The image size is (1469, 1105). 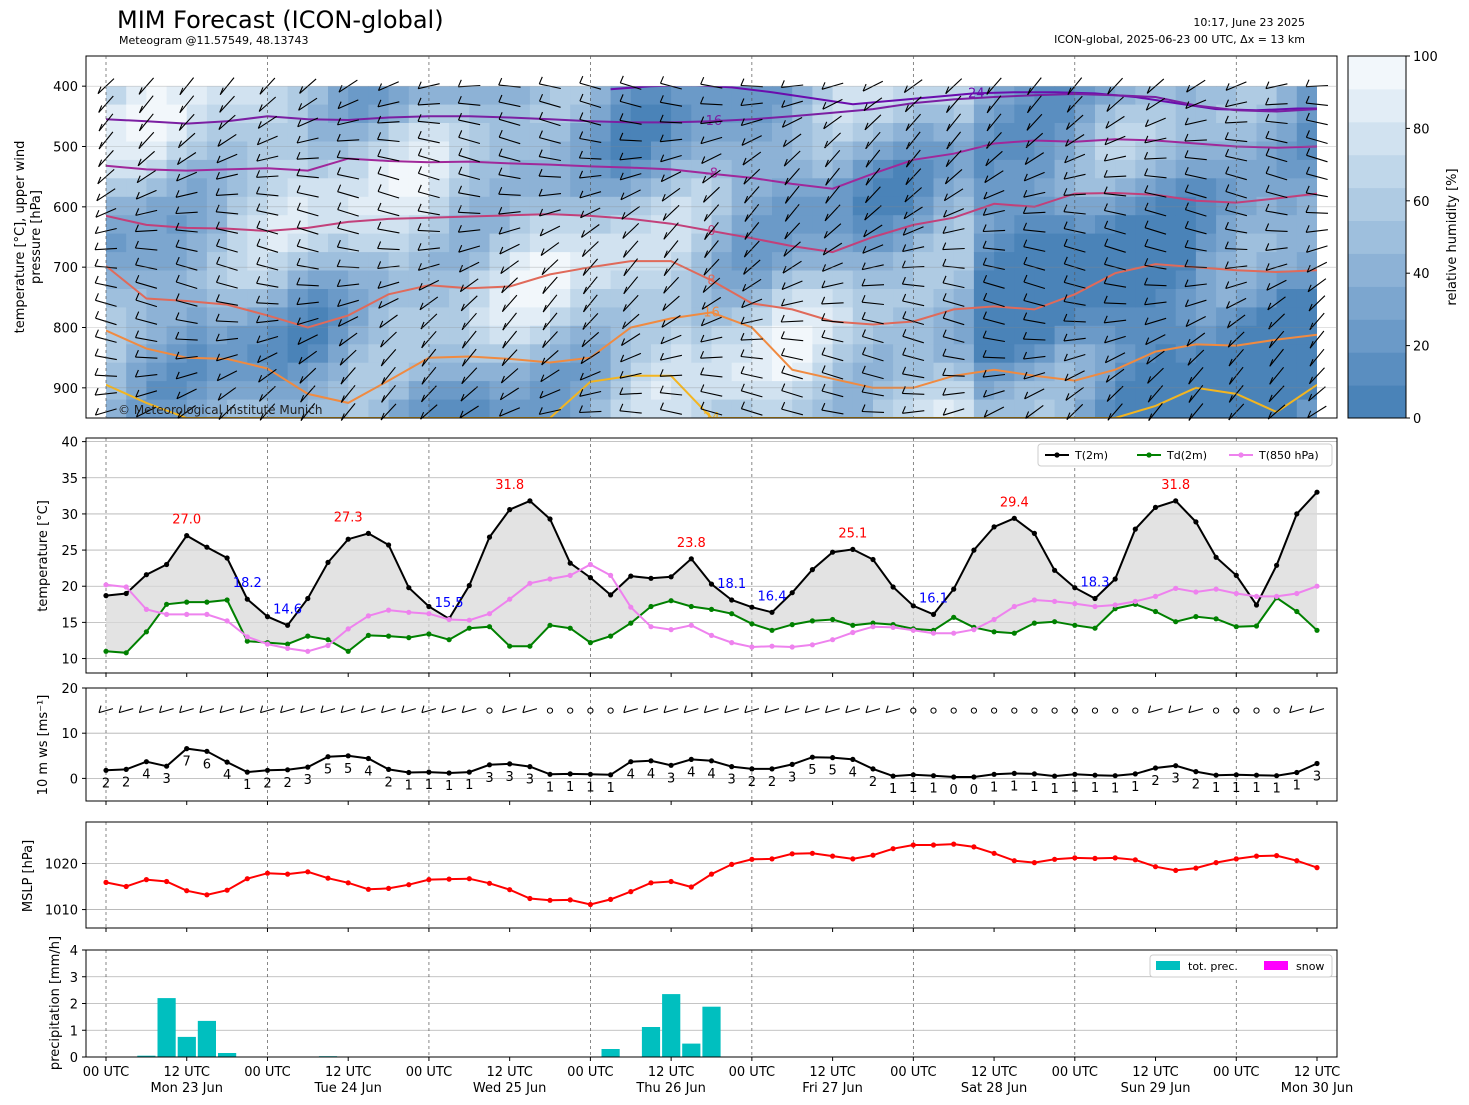 What do you see at coordinates (449, 786) in the screenshot?
I see `wind-value-label: 1` at bounding box center [449, 786].